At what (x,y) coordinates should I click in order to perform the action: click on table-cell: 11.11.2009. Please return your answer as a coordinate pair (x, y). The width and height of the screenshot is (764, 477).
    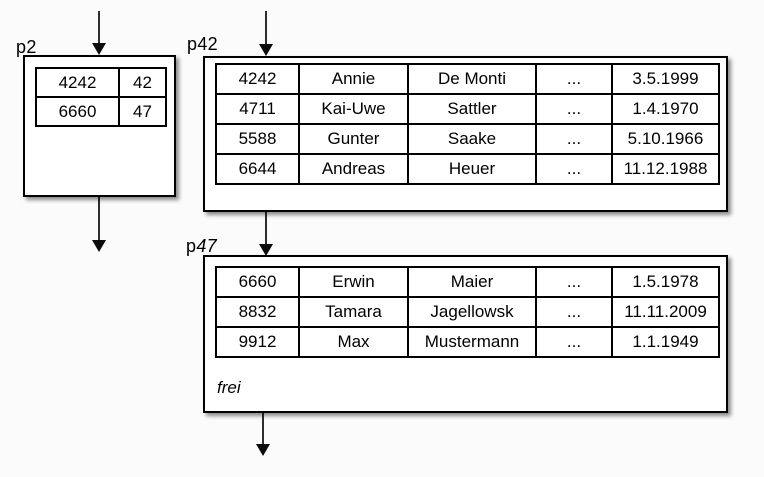
    Looking at the image, I should click on (665, 312).